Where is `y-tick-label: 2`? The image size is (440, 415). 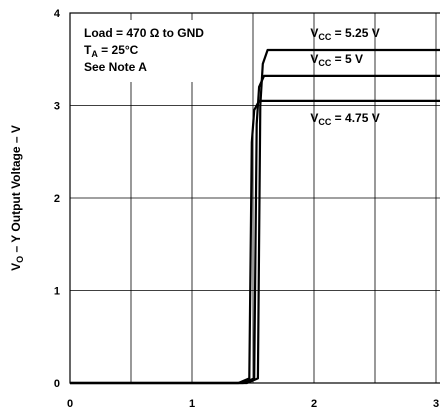 y-tick-label: 2 is located at coordinates (57, 199).